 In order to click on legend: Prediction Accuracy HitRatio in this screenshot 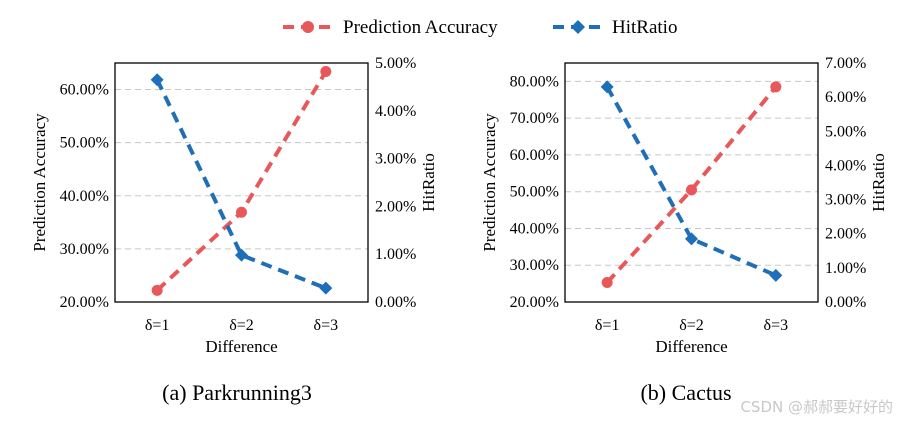, I will do `click(480, 27)`.